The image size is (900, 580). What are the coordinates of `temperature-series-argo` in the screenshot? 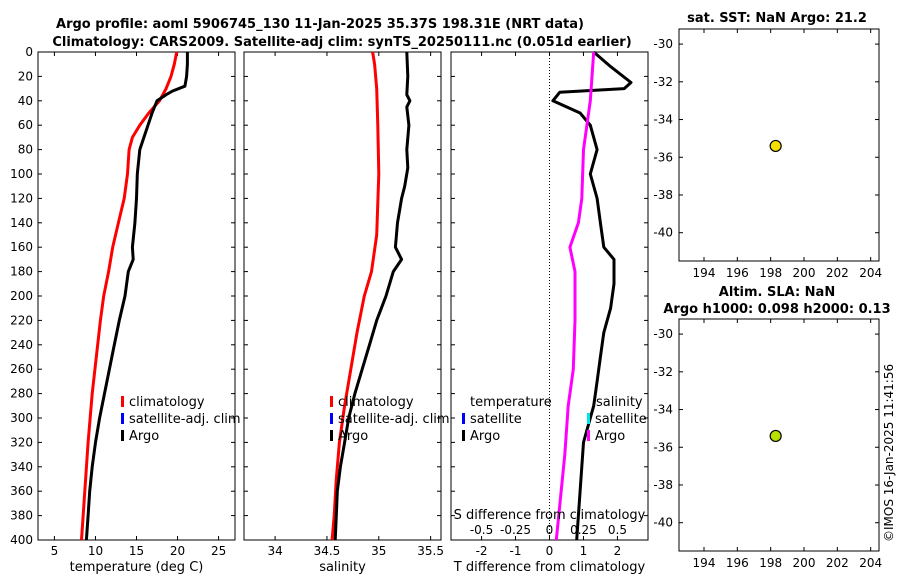 It's located at (136, 296).